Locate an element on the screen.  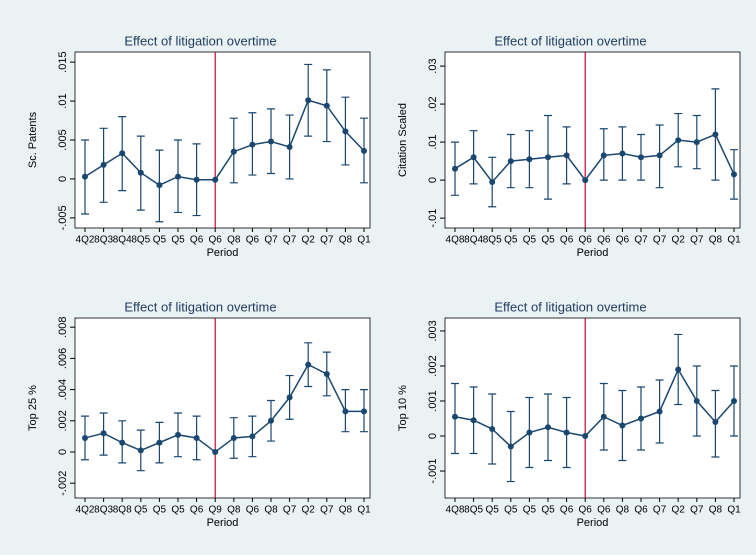
y-axis-title: Sc. Patents is located at coordinates (33, 139).